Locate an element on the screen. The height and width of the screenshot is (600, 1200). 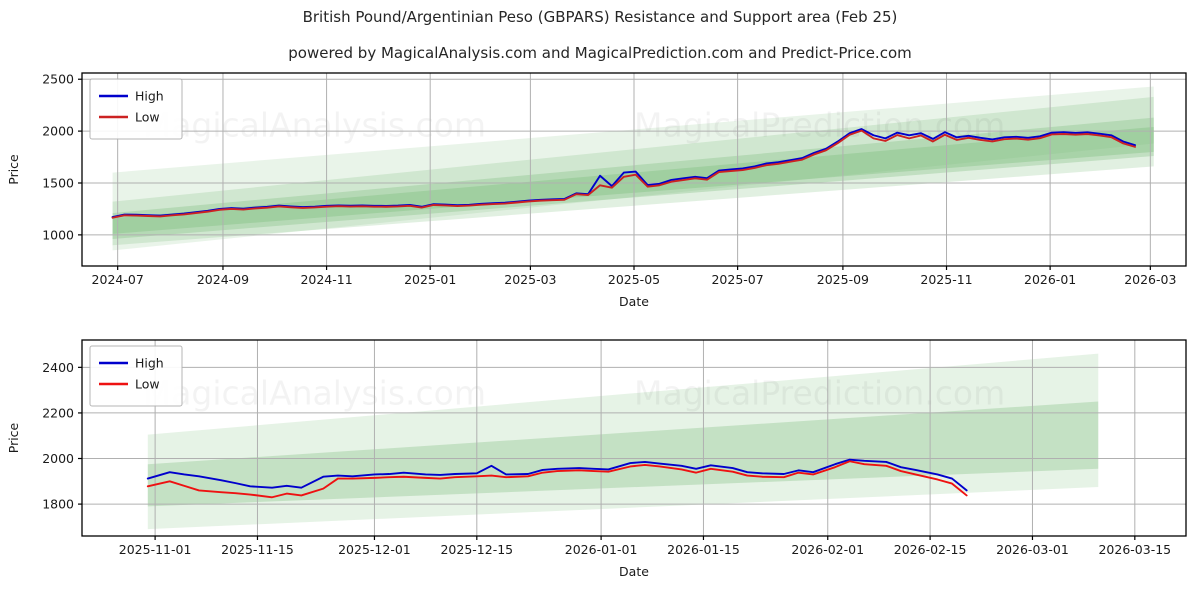
xtick-label: 2026-01 is located at coordinates (1050, 279).